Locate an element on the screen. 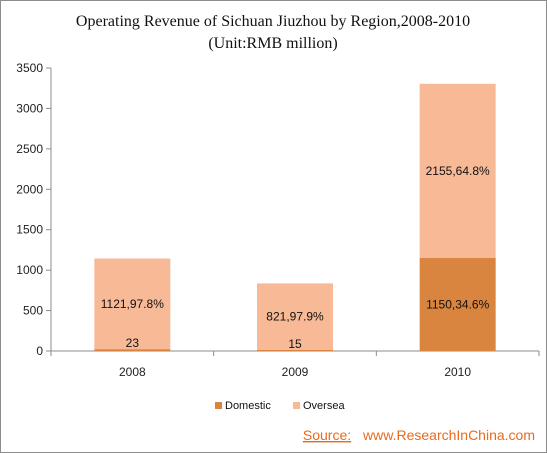  source-line: Source: www.ResearchInChina.com is located at coordinates (419, 435).